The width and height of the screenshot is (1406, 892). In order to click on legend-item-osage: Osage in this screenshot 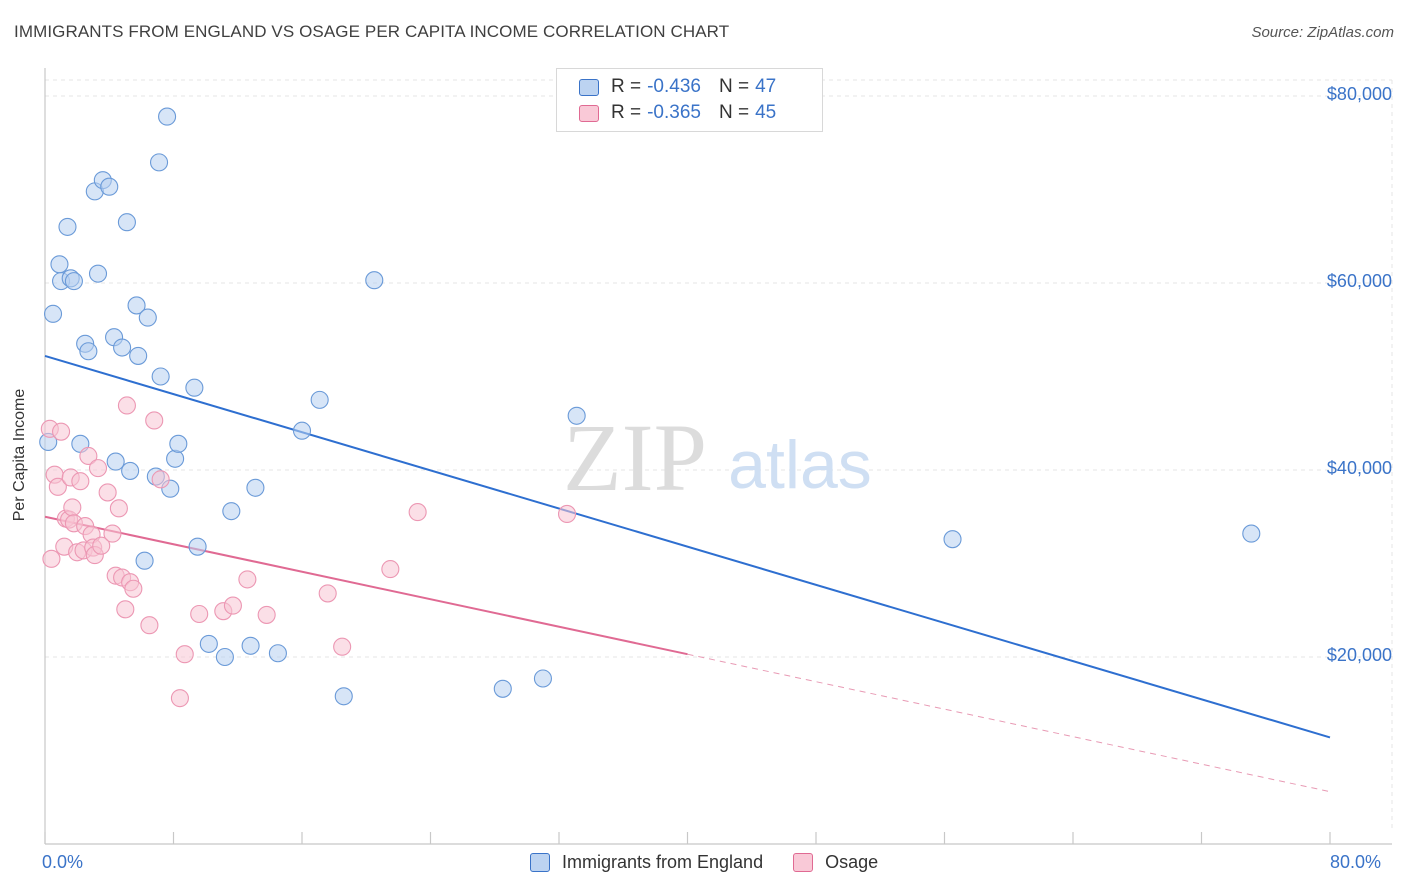, I will do `click(835, 862)`.